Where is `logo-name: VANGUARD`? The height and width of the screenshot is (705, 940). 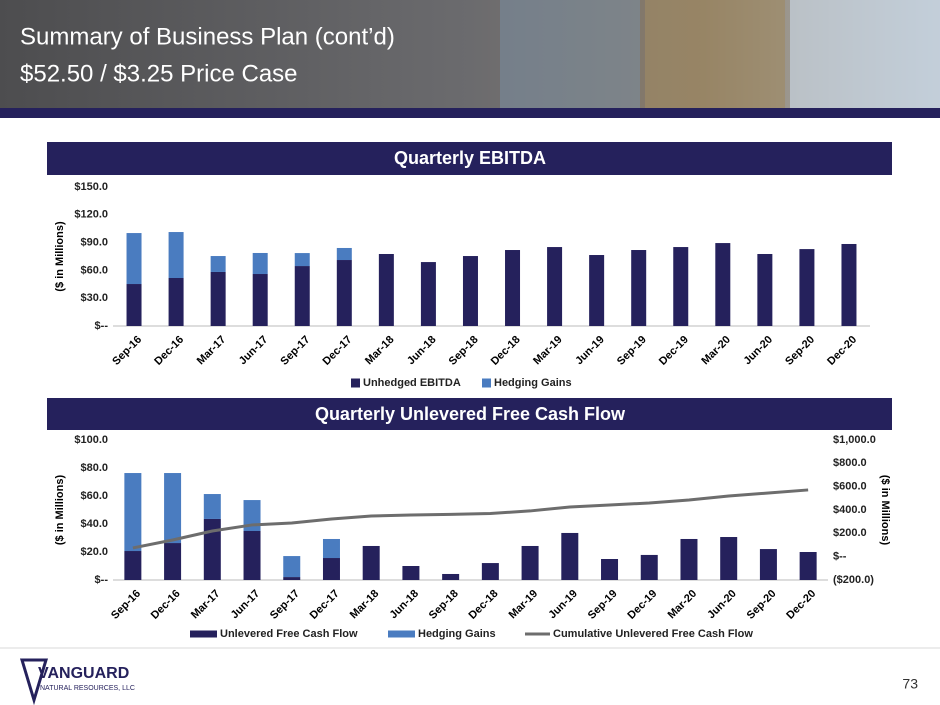
logo-name: VANGUARD is located at coordinates (83, 673).